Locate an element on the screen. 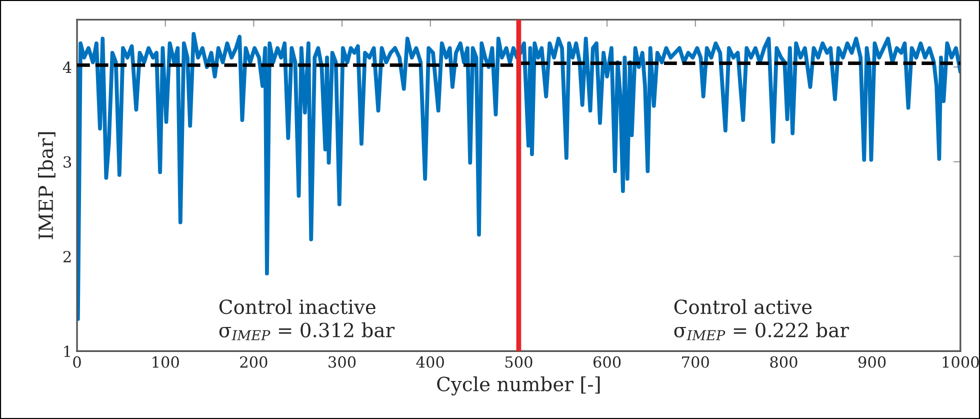 The width and height of the screenshot is (980, 419). x-tick-label: 500 is located at coordinates (518, 362).